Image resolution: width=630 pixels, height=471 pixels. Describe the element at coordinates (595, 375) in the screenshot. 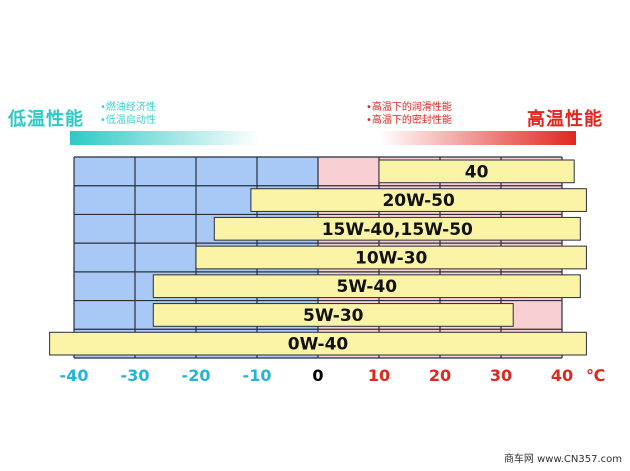

I see `x-unit-label: ℃` at that location.